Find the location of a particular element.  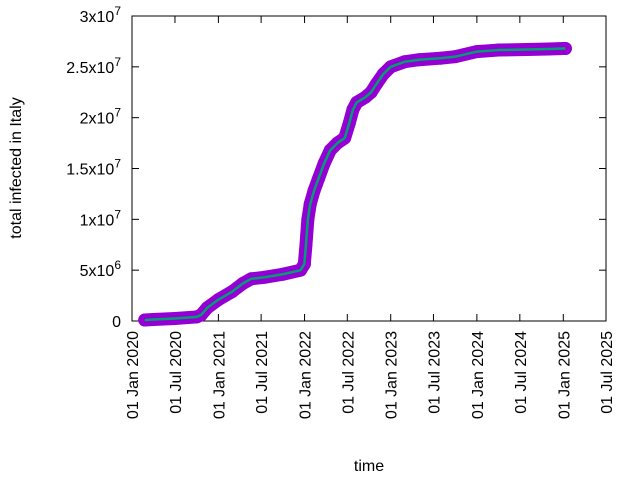

y-tick-label: 1x10⁷ is located at coordinates (101, 218).